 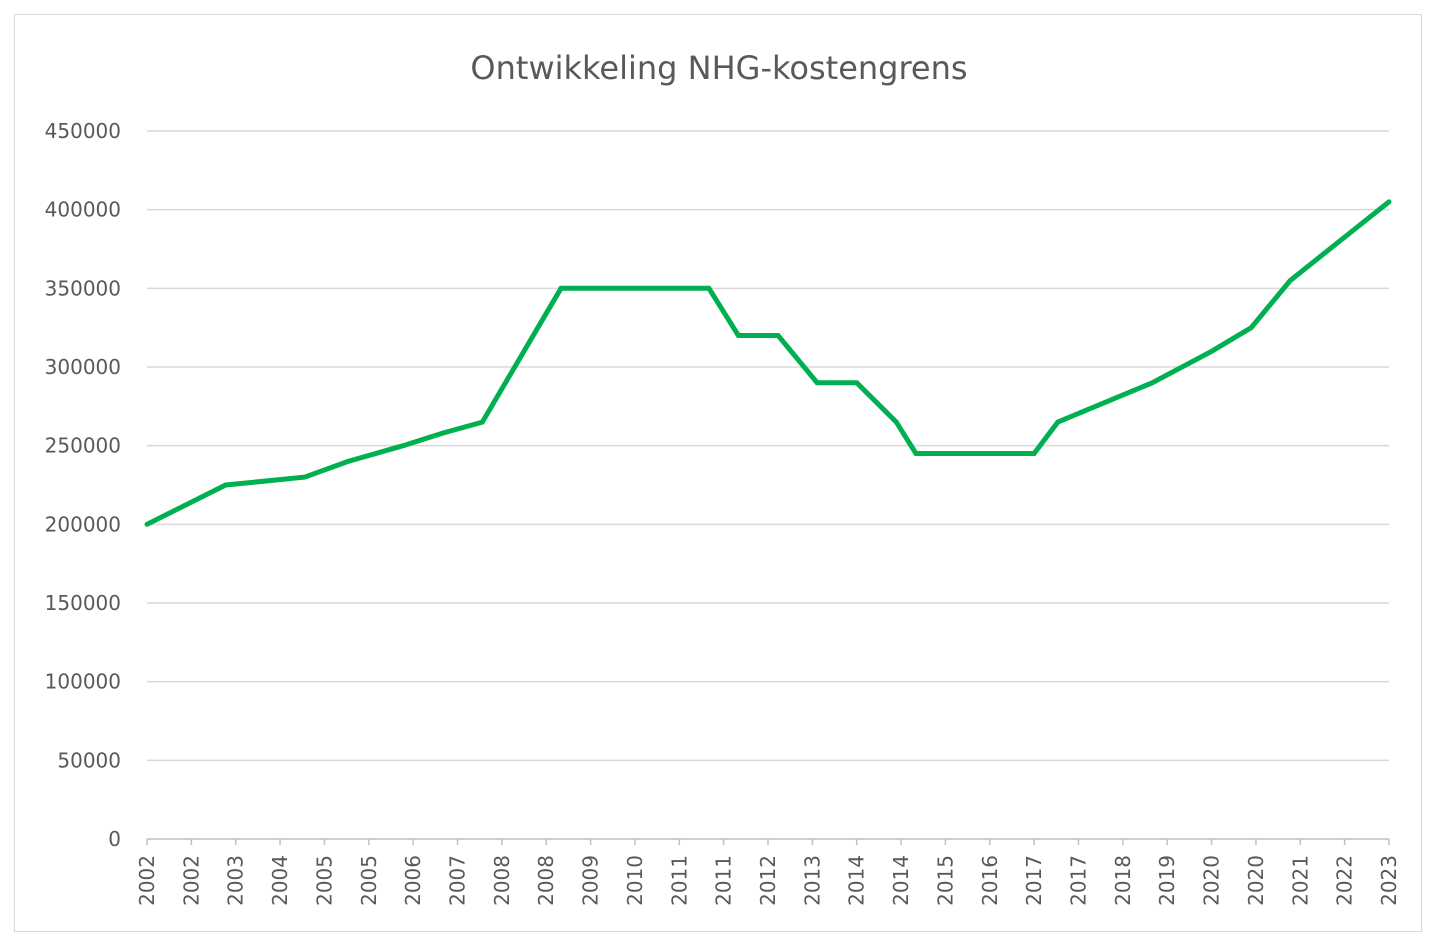 I want to click on x-tick-label: 2019, so click(x=1167, y=880).